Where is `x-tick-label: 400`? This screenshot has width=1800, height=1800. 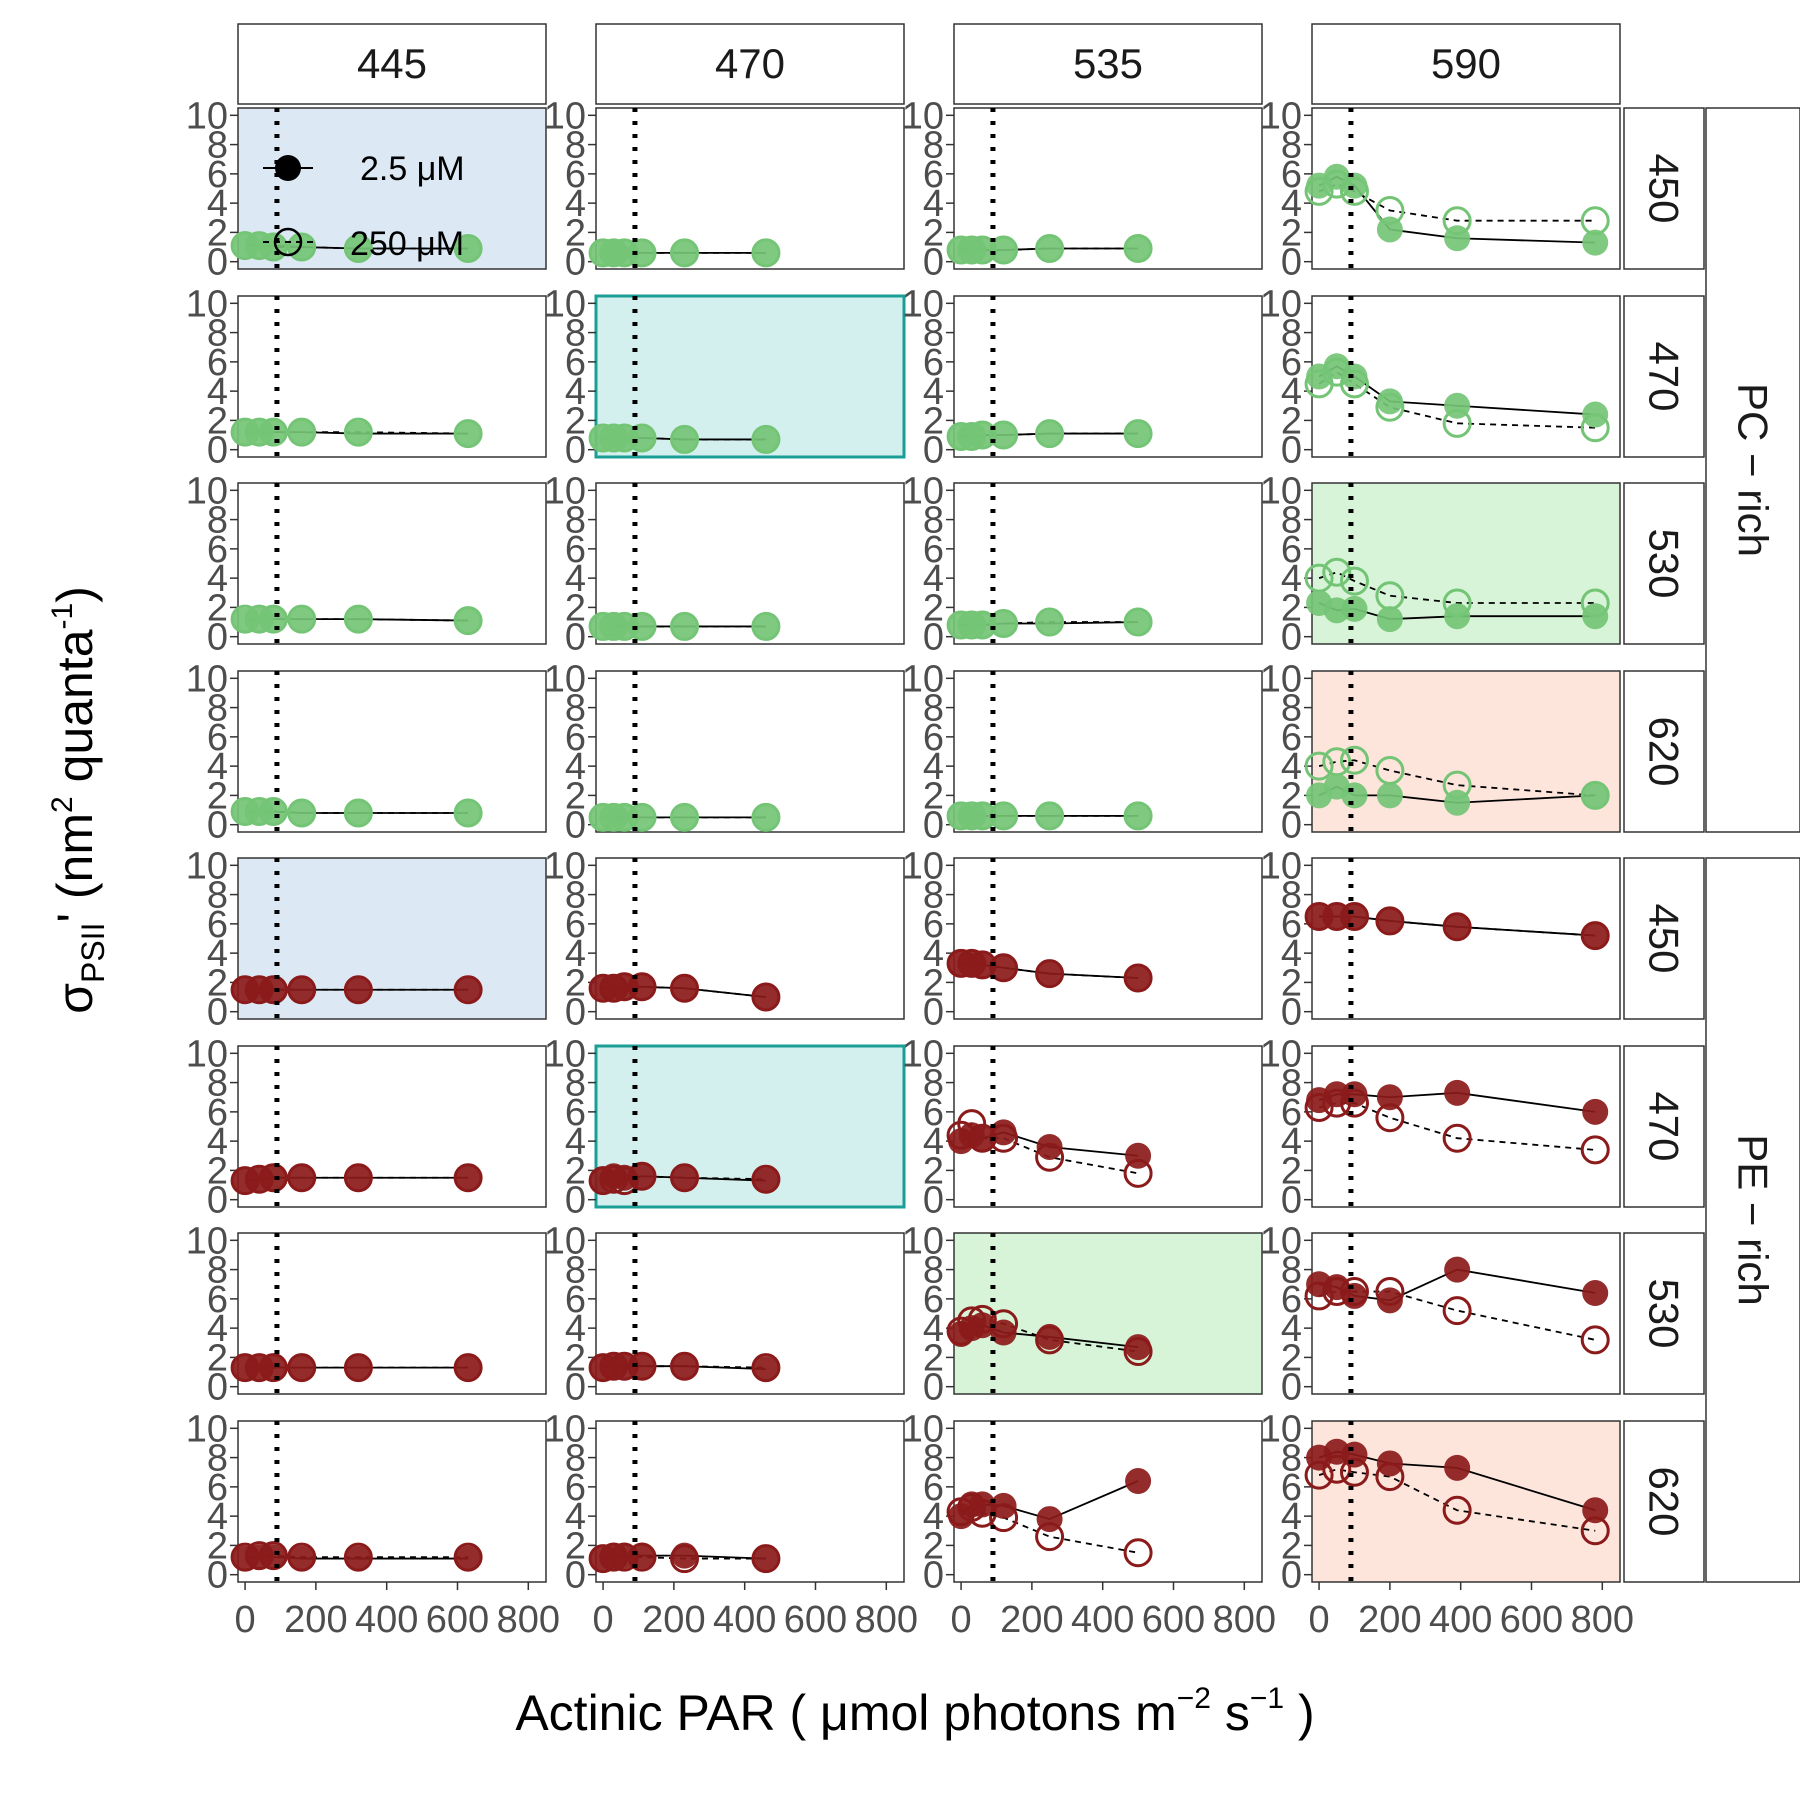
x-tick-label: 400 is located at coordinates (1102, 1620).